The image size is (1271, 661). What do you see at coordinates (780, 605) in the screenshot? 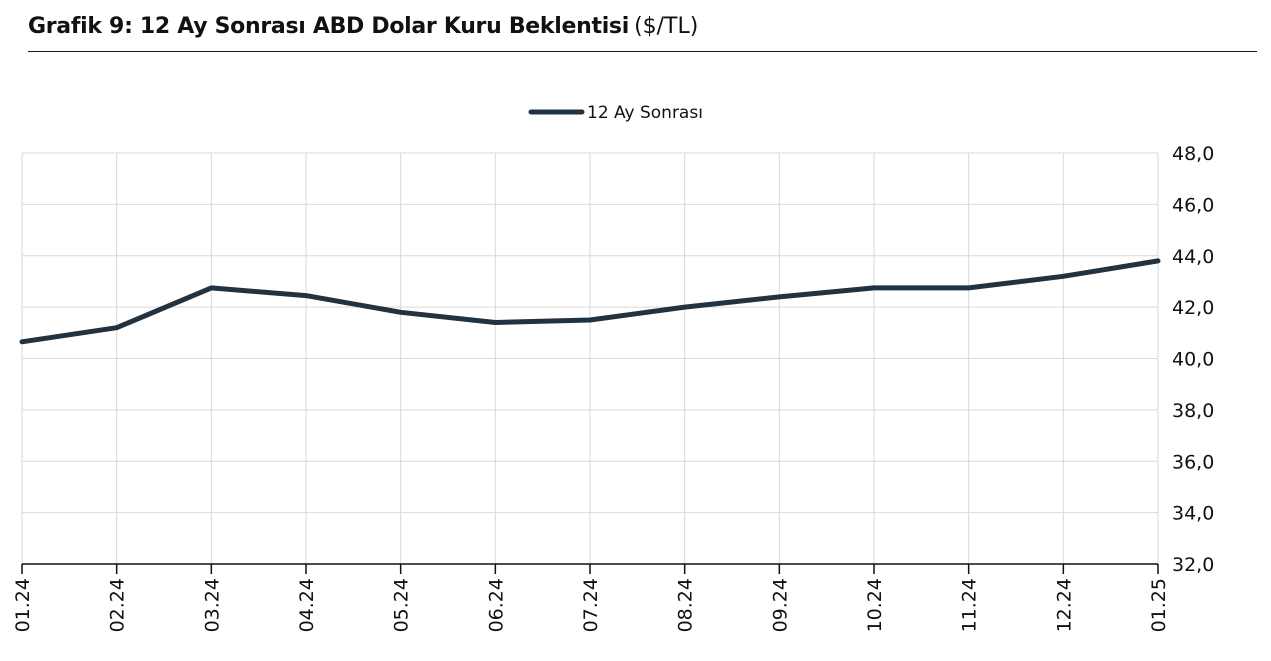
I see `x-tick-label: 09.24` at bounding box center [780, 605].